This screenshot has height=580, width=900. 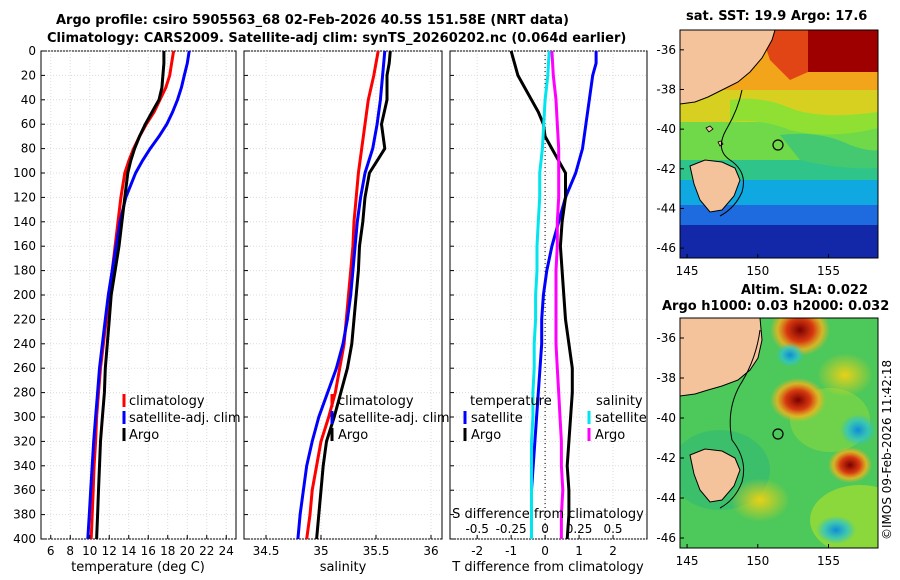 What do you see at coordinates (511, 551) in the screenshot?
I see `x-tick-label: -1` at bounding box center [511, 551].